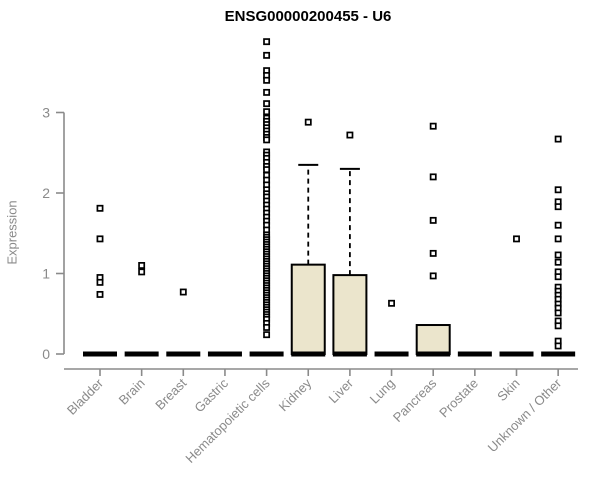  Describe the element at coordinates (211, 395) in the screenshot. I see `x-tick-label: Gastric` at that location.